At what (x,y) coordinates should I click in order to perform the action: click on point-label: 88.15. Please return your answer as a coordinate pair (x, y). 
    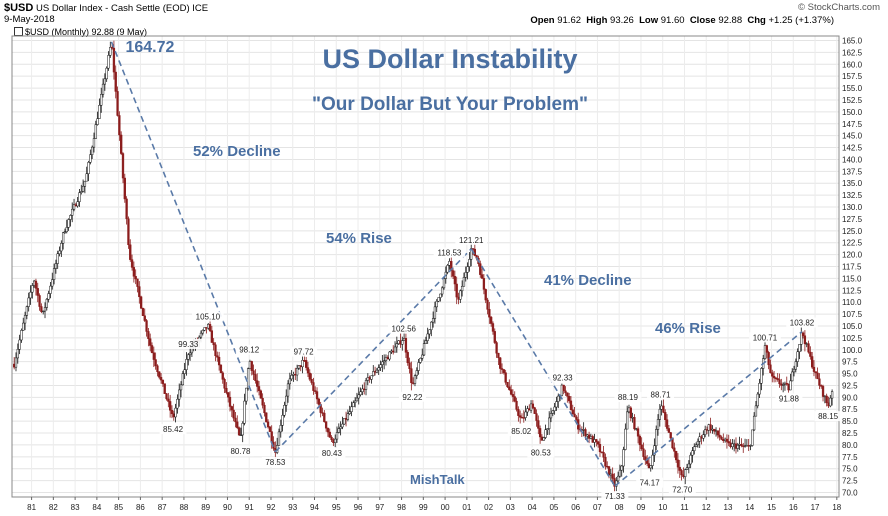
    Looking at the image, I should click on (828, 416).